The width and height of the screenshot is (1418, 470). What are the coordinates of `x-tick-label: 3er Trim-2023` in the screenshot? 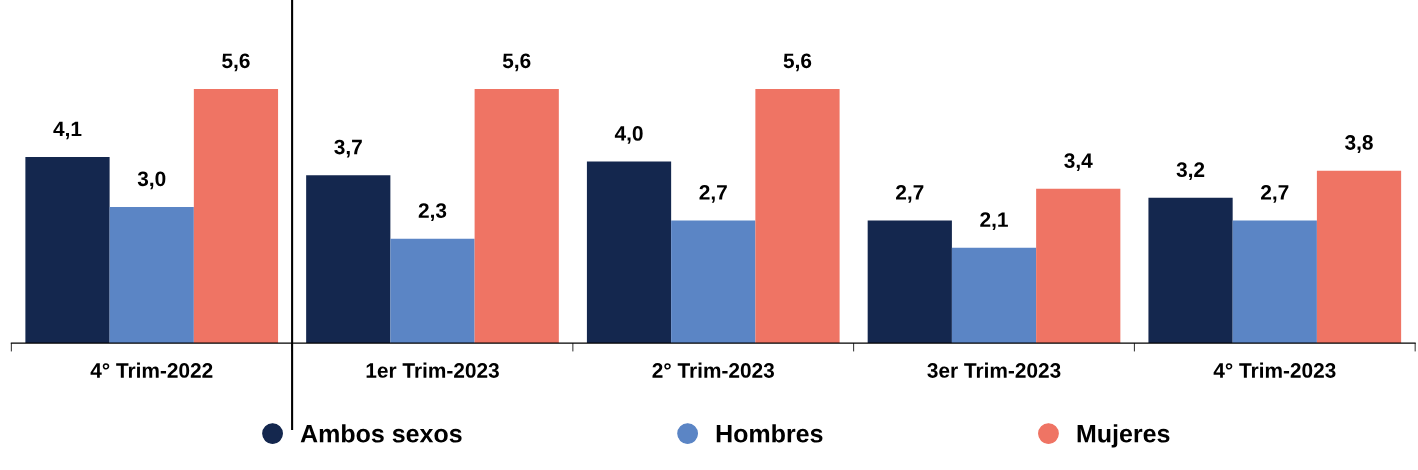 It's located at (994, 370).